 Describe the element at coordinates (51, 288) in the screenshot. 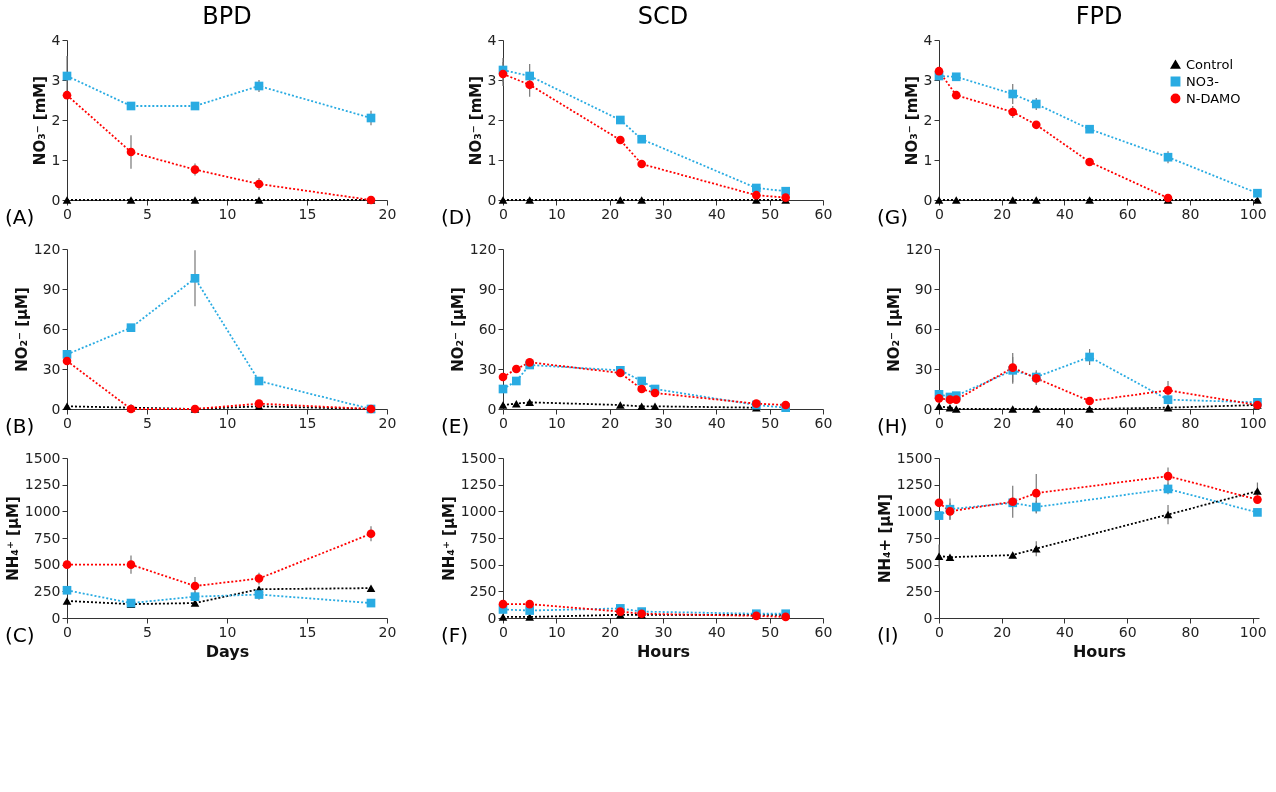

I see `y-tick-label: 90` at that location.